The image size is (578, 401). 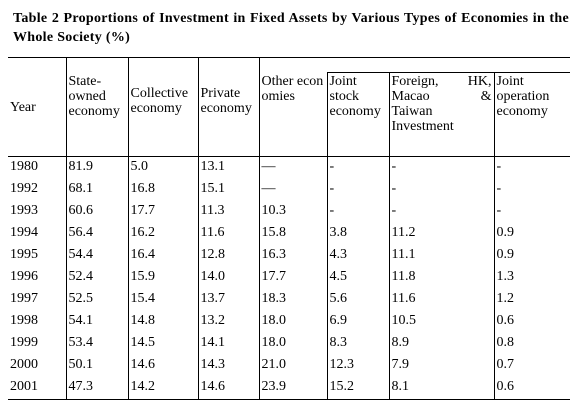 What do you see at coordinates (292, 300) in the screenshot?
I see `cell-other: 18.3` at bounding box center [292, 300].